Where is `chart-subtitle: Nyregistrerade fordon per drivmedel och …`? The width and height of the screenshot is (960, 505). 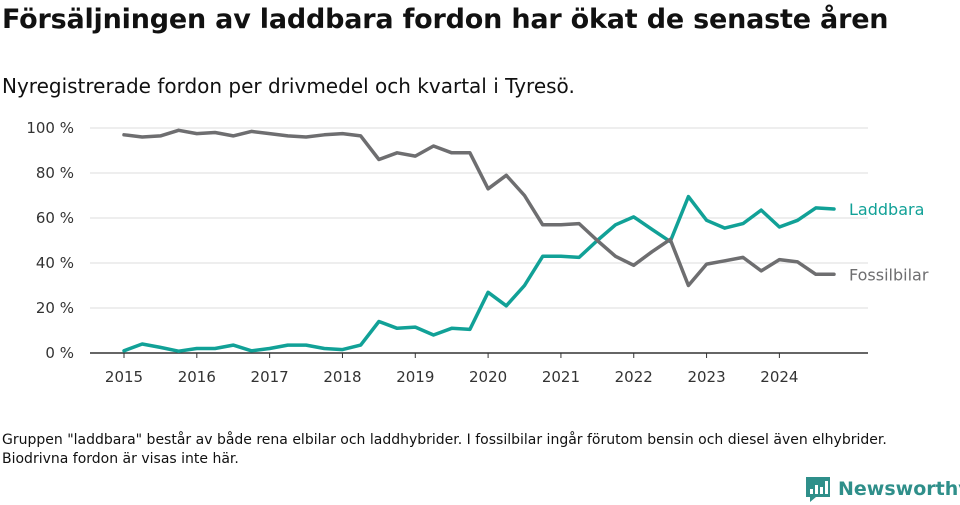 chart-subtitle: Nyregistrerade fordon per drivmedel och … is located at coordinates (288, 86).